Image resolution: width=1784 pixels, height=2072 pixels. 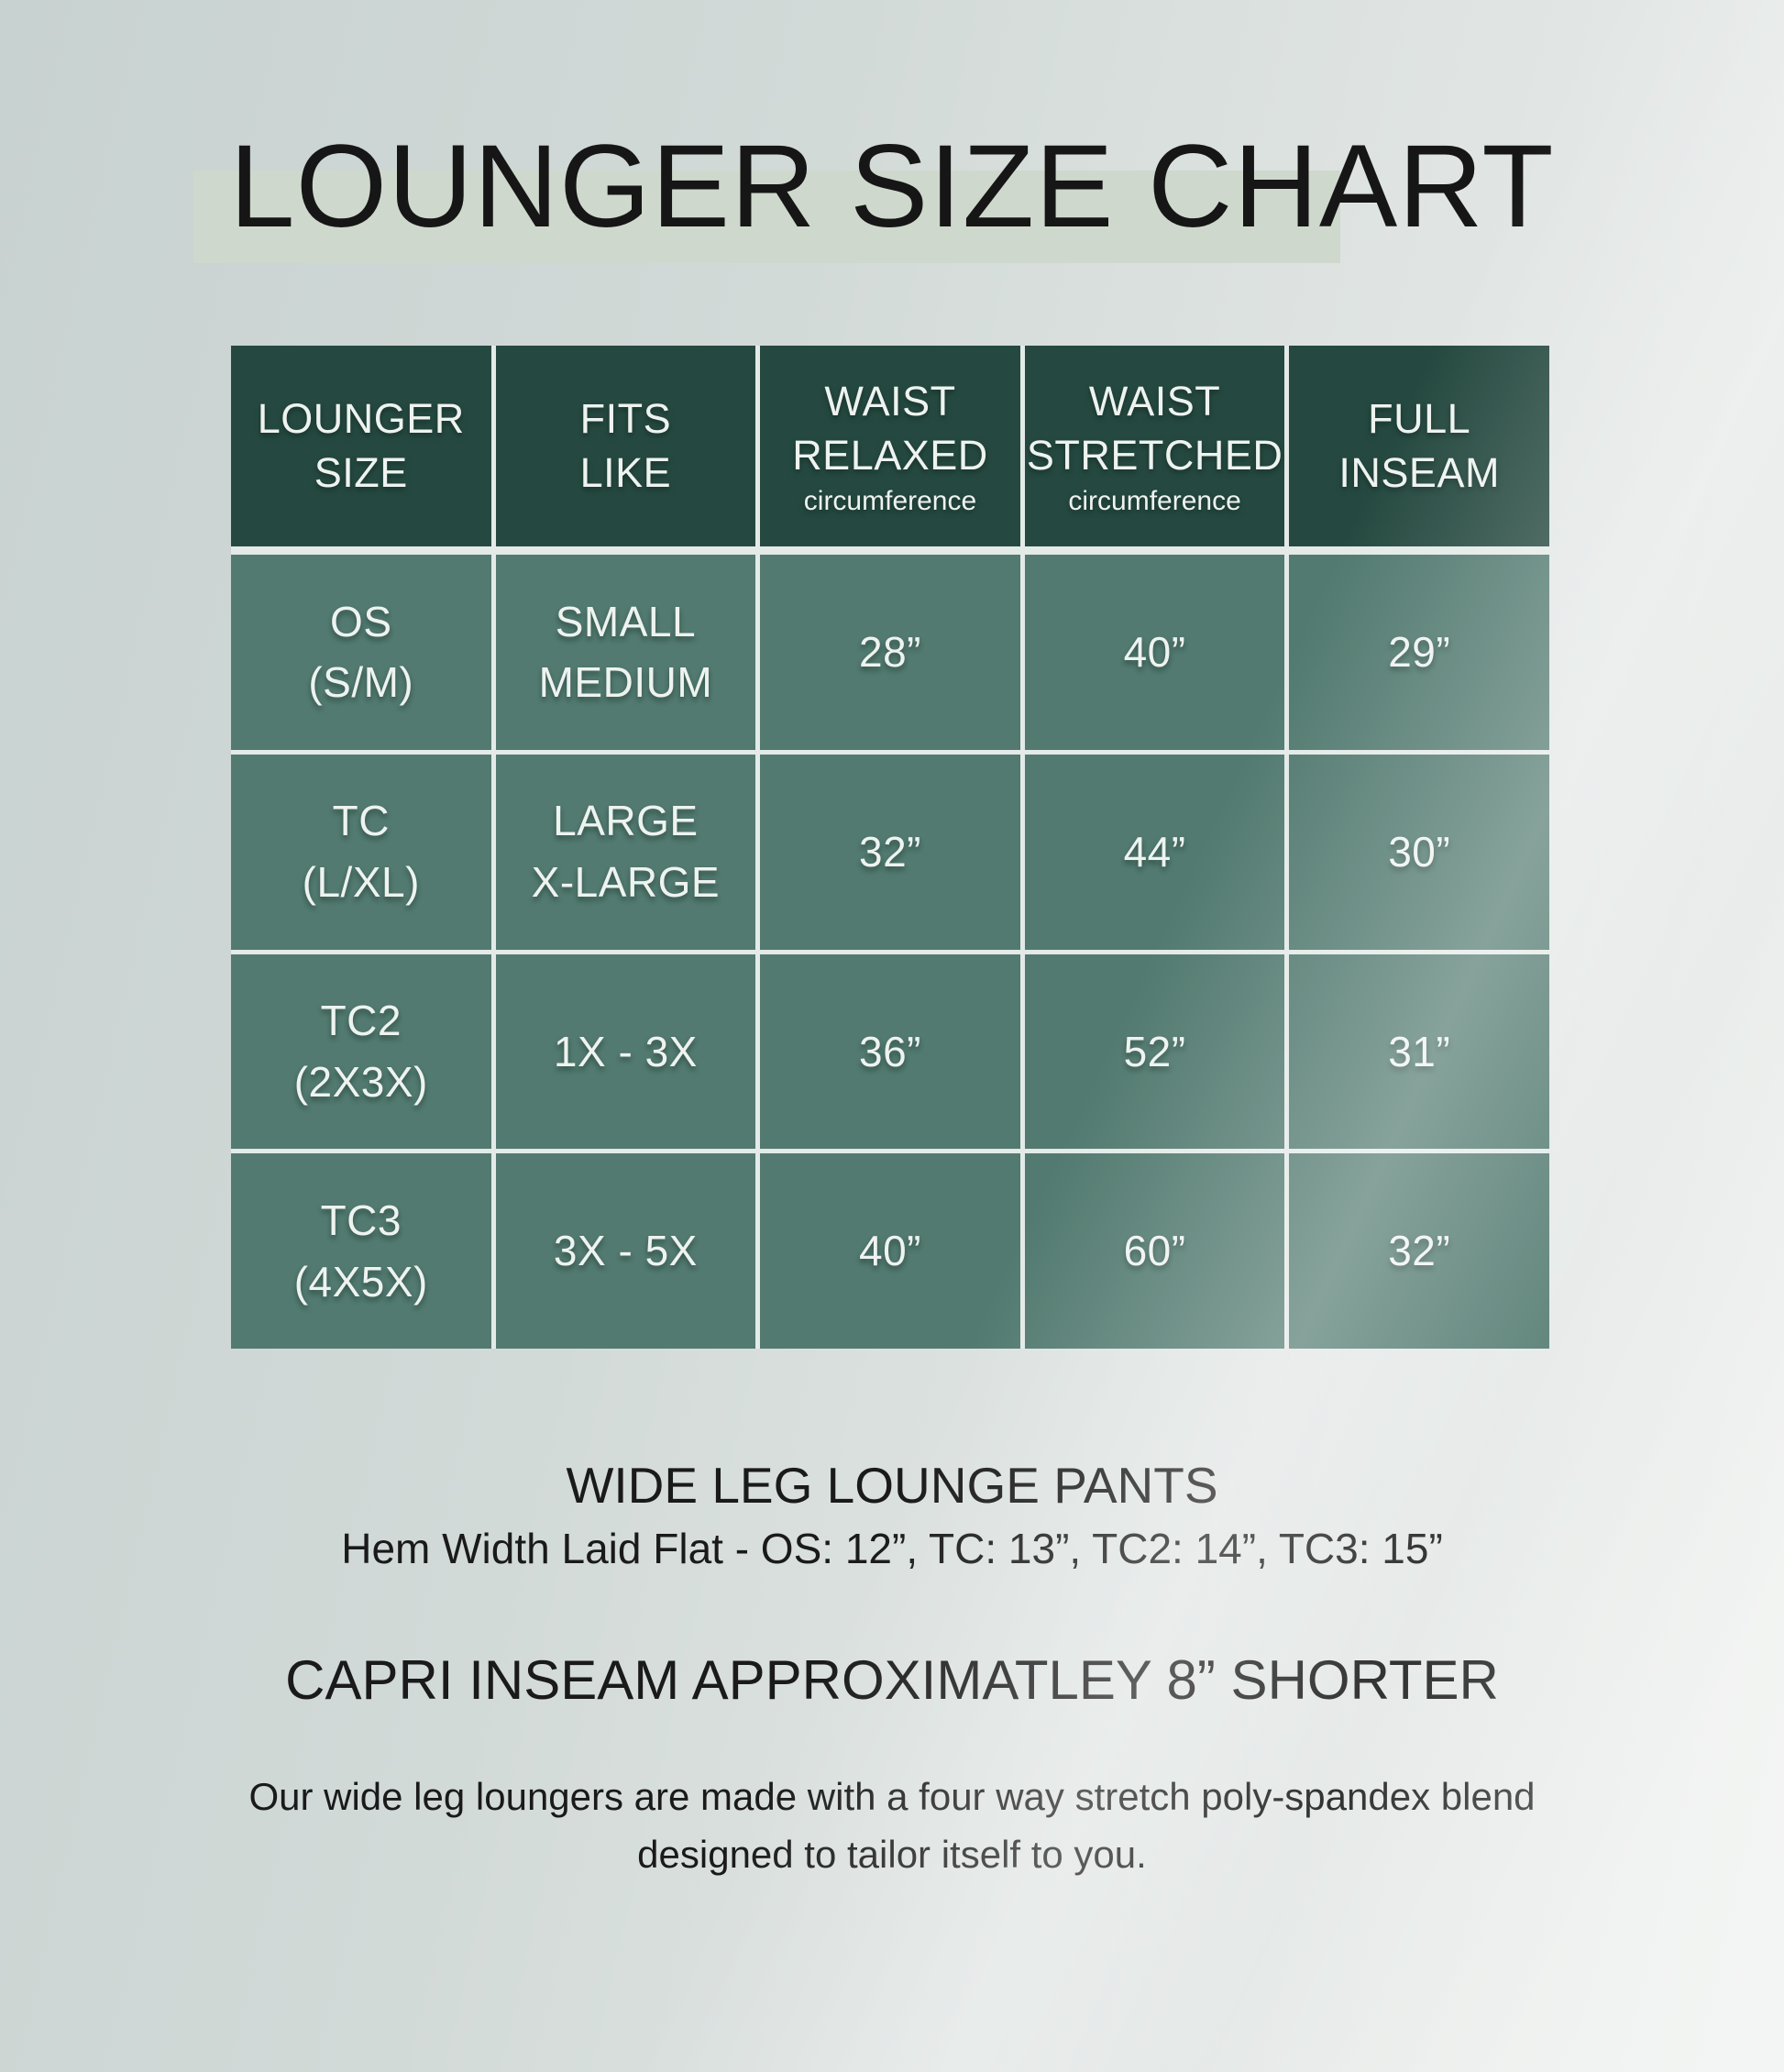 I want to click on header-label: FULL INSEAM, so click(x=1419, y=445).